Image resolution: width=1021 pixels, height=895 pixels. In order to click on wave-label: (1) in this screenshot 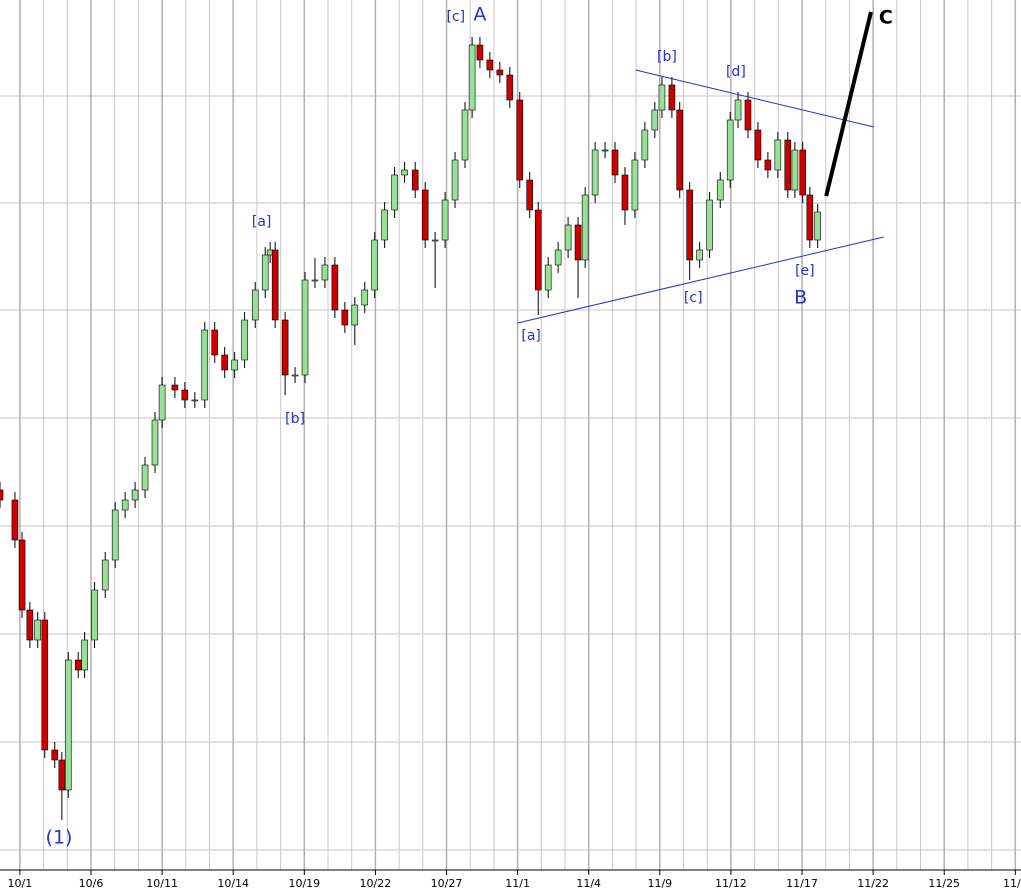, I will do `click(59, 838)`.